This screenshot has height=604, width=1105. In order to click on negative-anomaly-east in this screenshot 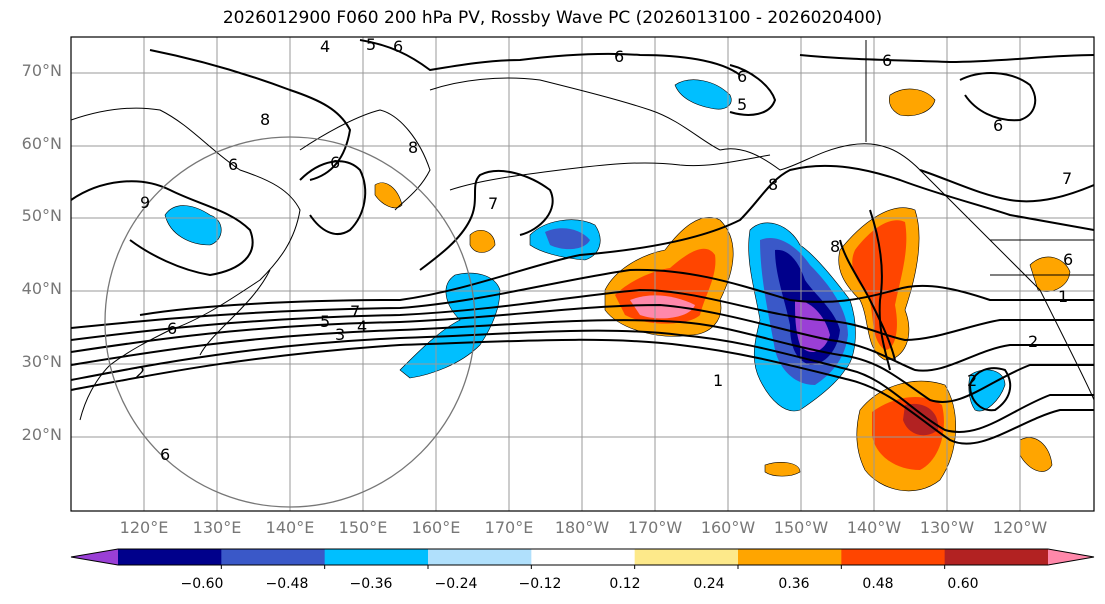, I will do `click(987, 390)`.